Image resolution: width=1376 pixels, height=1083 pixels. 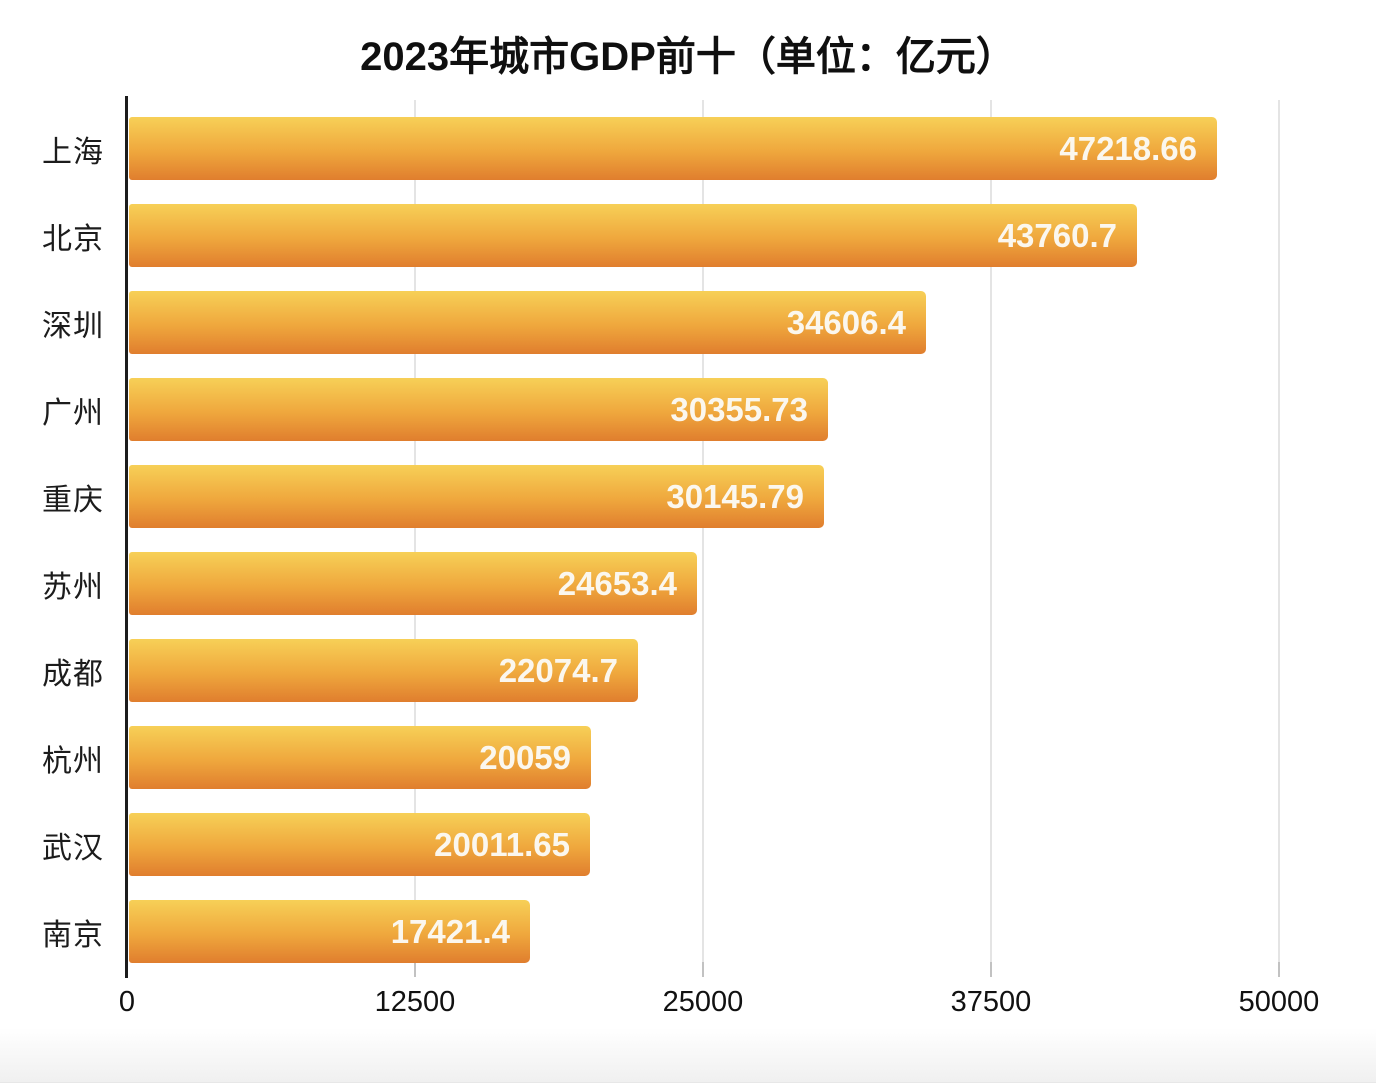 I want to click on category-label: 上海, so click(x=73, y=152).